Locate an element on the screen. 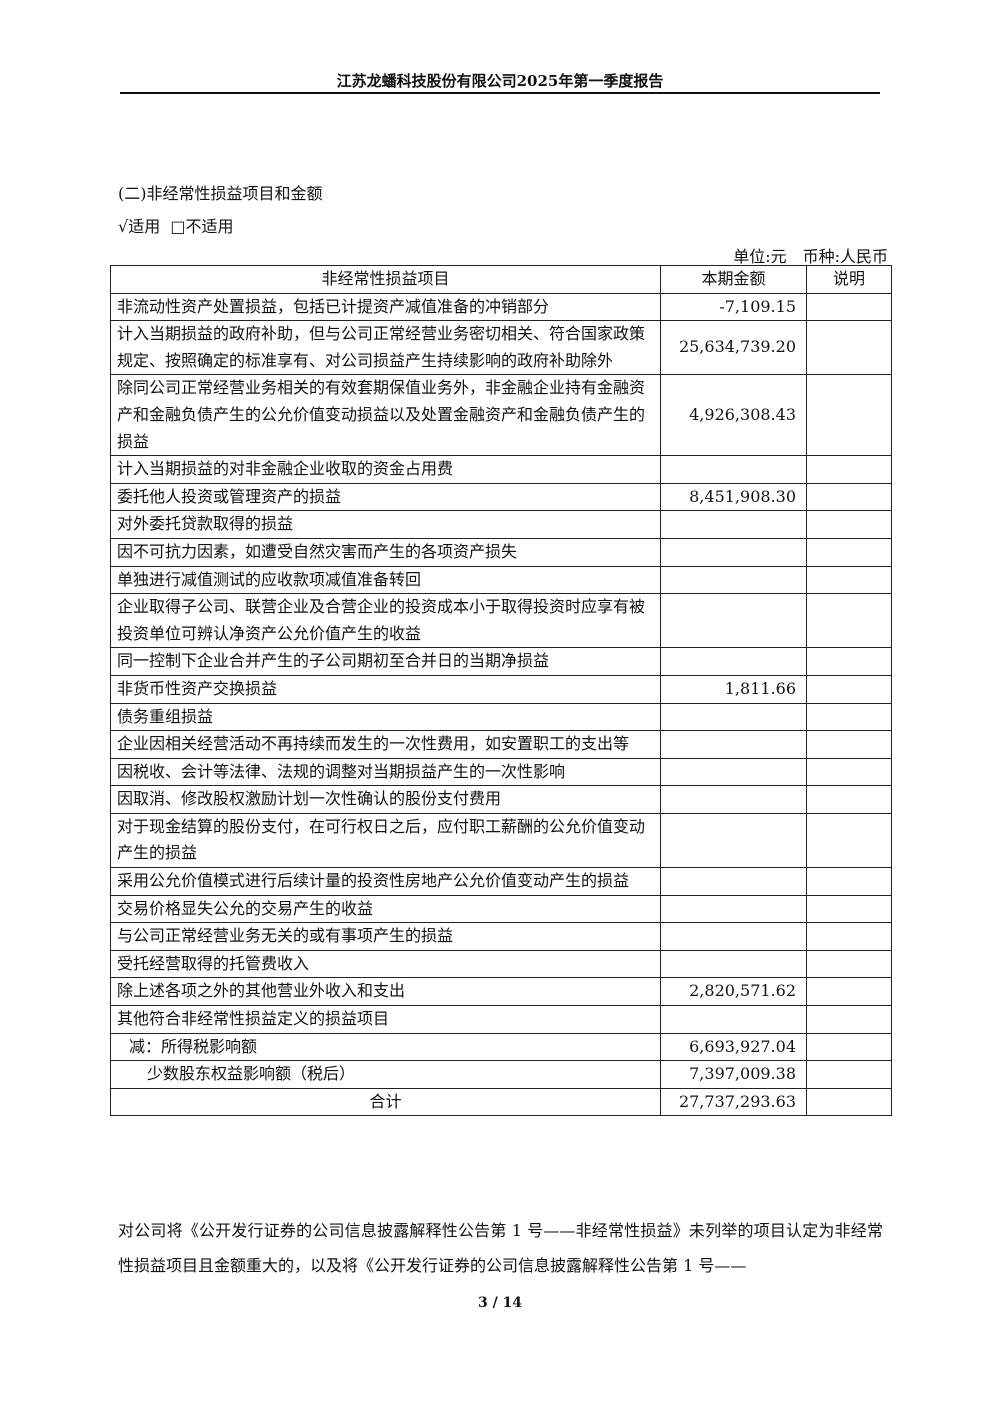 This screenshot has height=1414, width=1000. table-row: 采用公允价值模式进行后续计量的投资性房地产公允价值变动产生的损益 is located at coordinates (501, 881).